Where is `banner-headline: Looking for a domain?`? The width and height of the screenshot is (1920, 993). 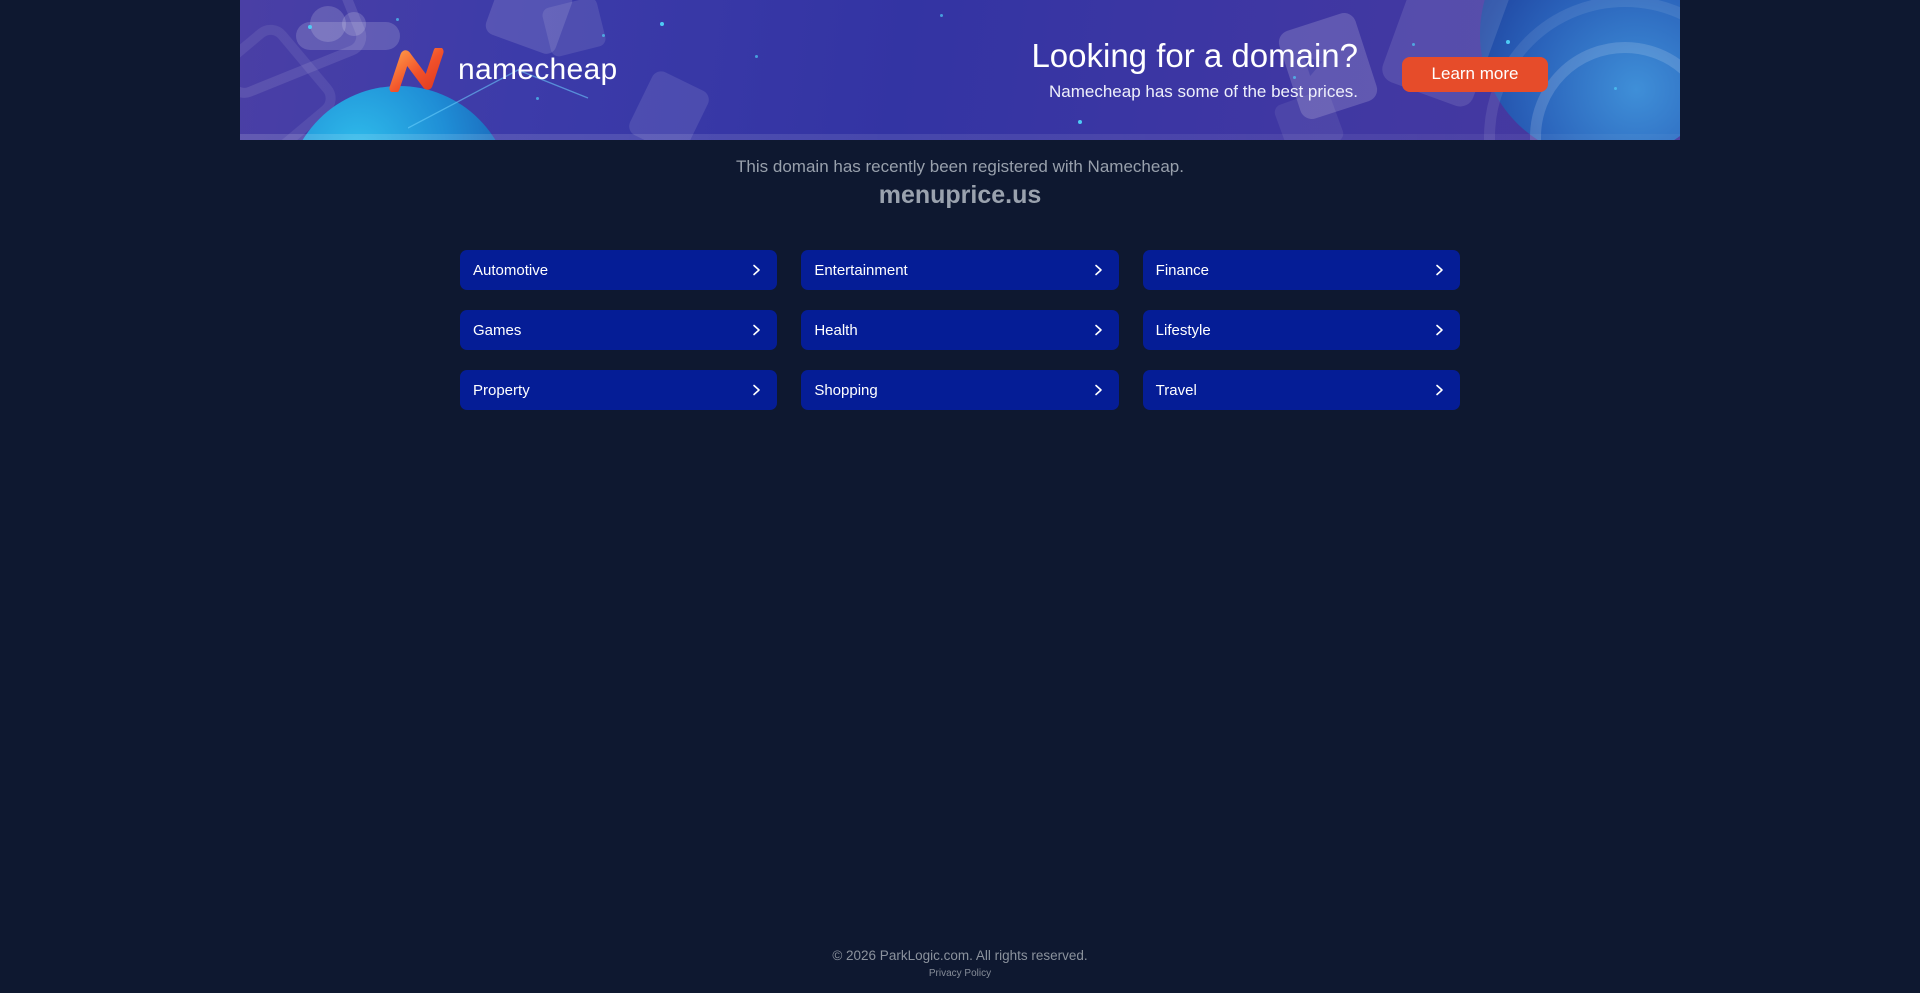
banner-headline: Looking for a domain? is located at coordinates (1194, 55).